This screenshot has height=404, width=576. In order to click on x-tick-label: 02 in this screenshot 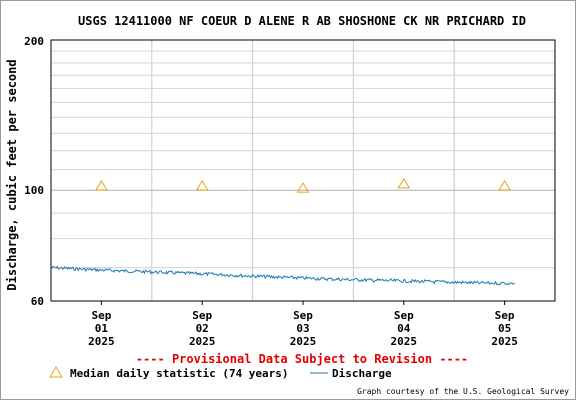, I will do `click(202, 328)`.